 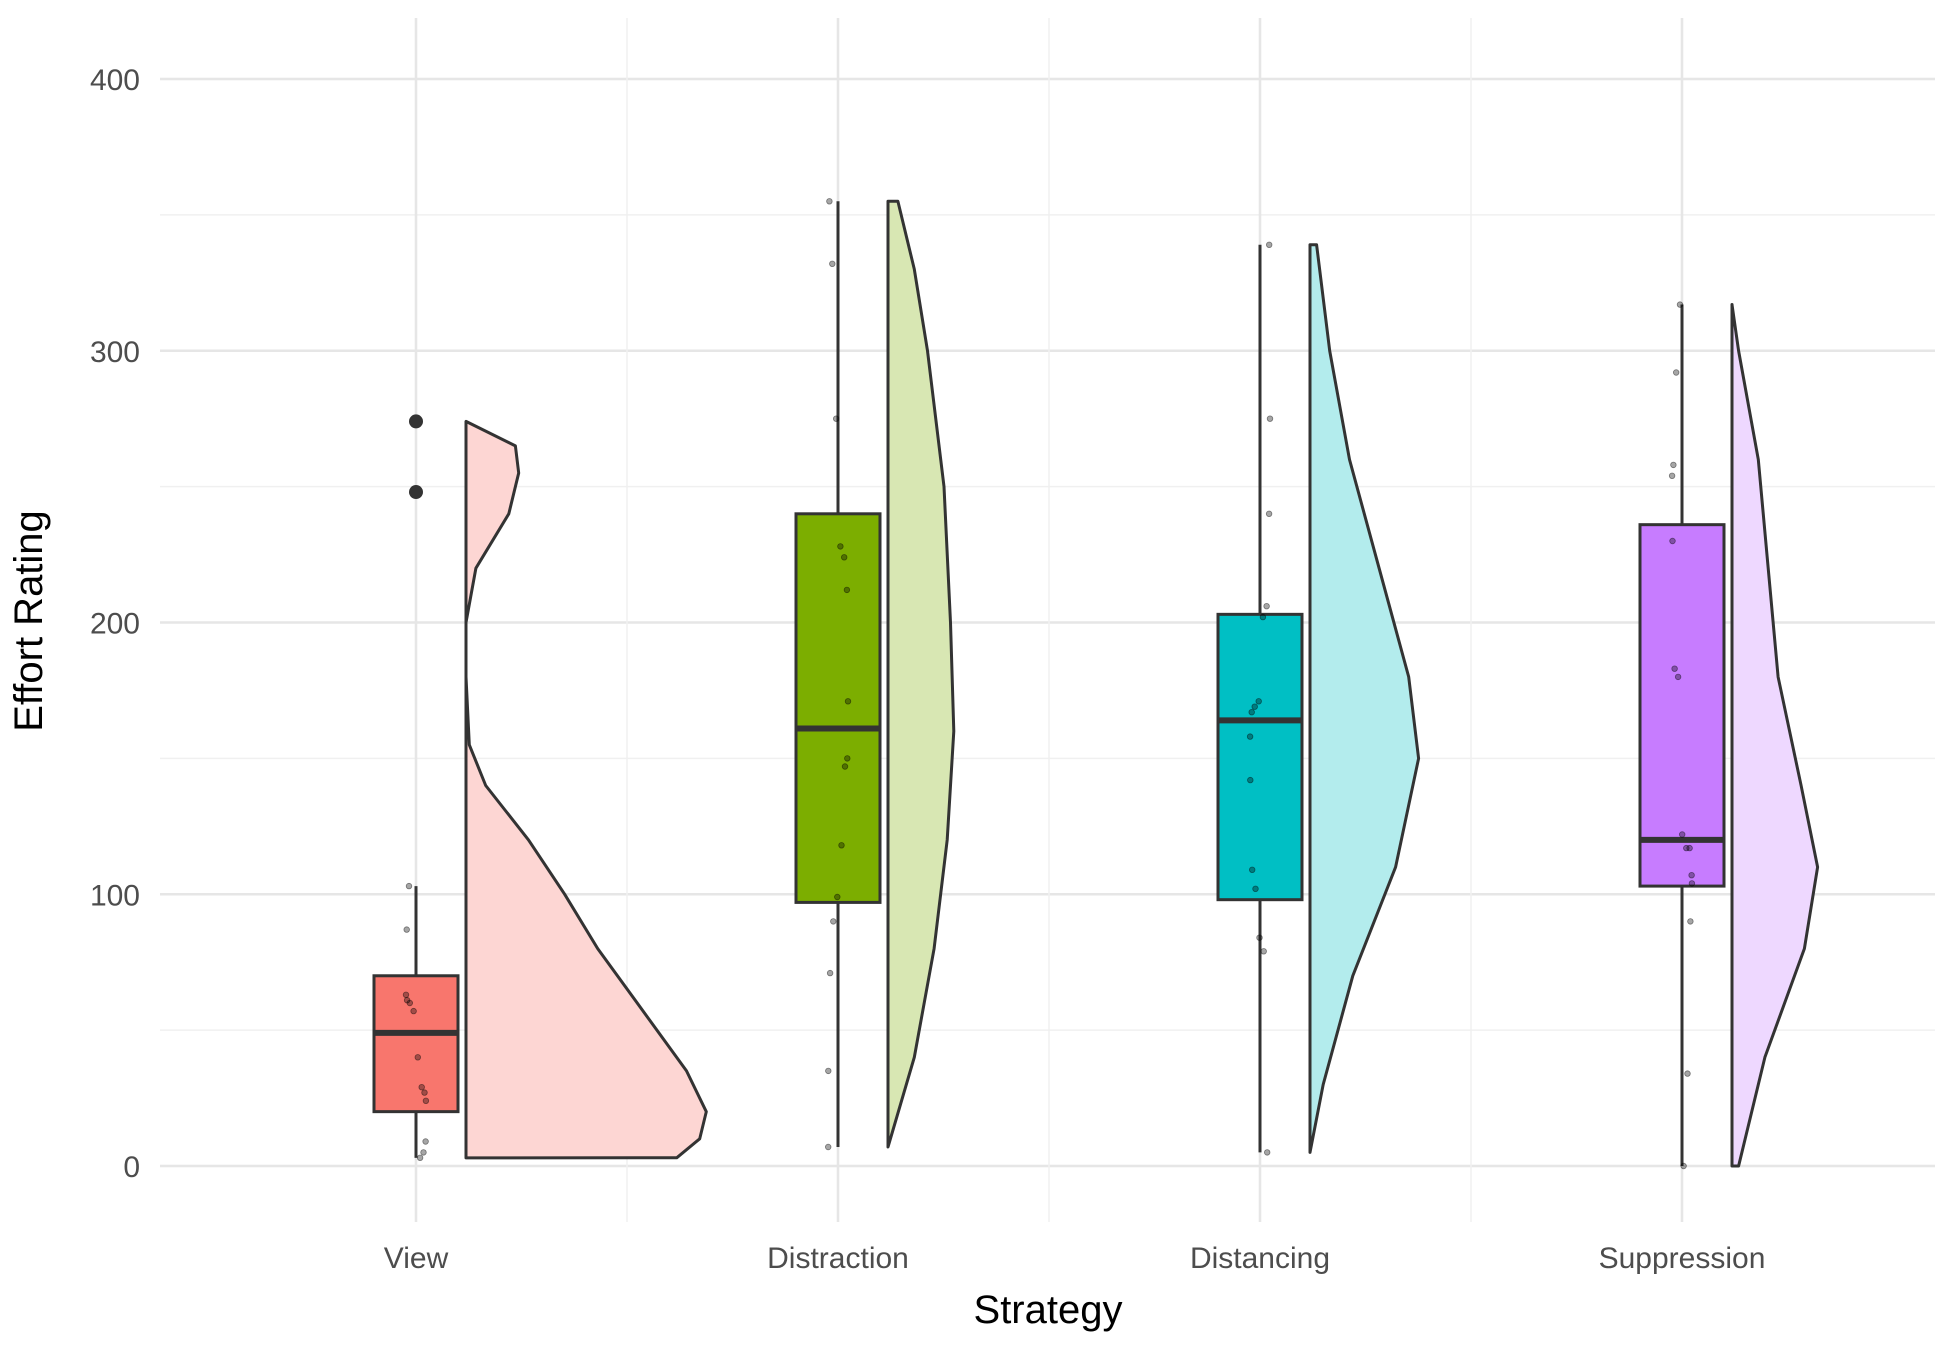 I want to click on x-tick-label: Distraction, so click(x=838, y=1258).